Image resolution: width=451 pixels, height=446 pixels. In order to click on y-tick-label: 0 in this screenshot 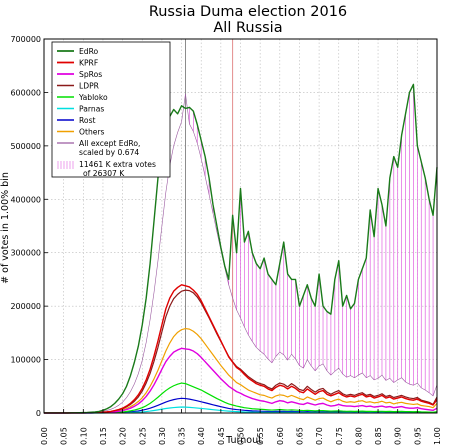, I will do `click(38, 413)`.